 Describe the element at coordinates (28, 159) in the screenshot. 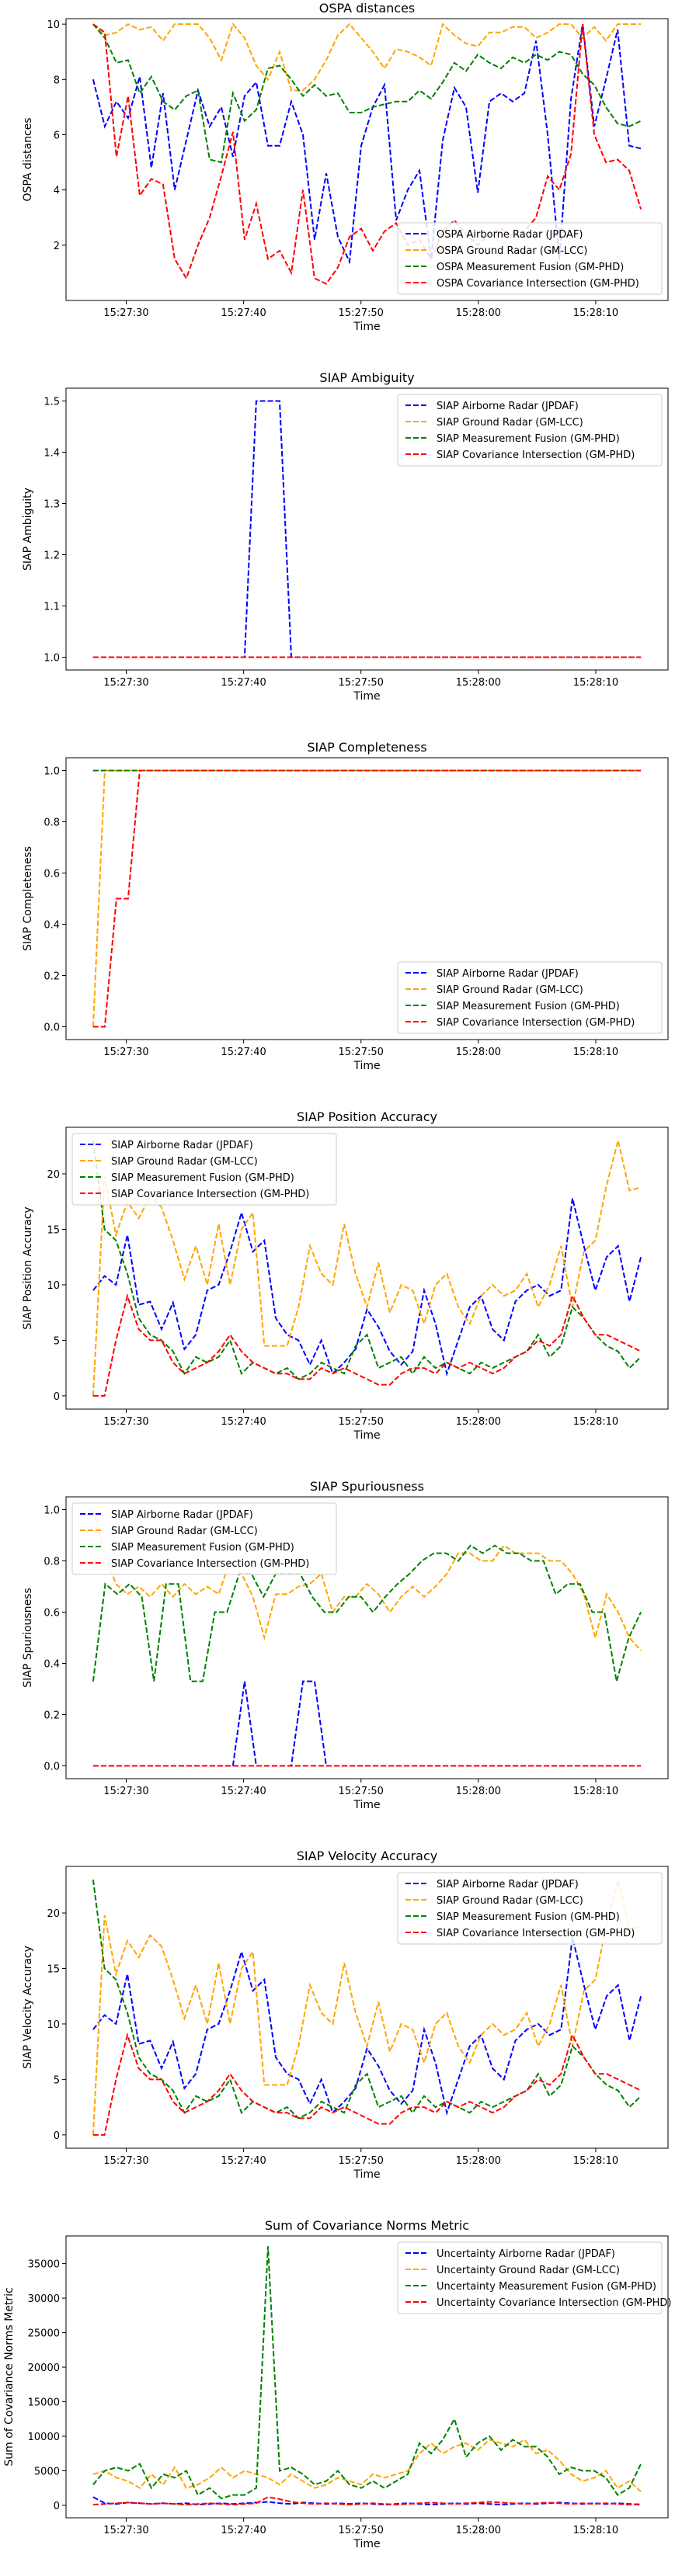

I see `y-axis-label: OSPA distances` at that location.